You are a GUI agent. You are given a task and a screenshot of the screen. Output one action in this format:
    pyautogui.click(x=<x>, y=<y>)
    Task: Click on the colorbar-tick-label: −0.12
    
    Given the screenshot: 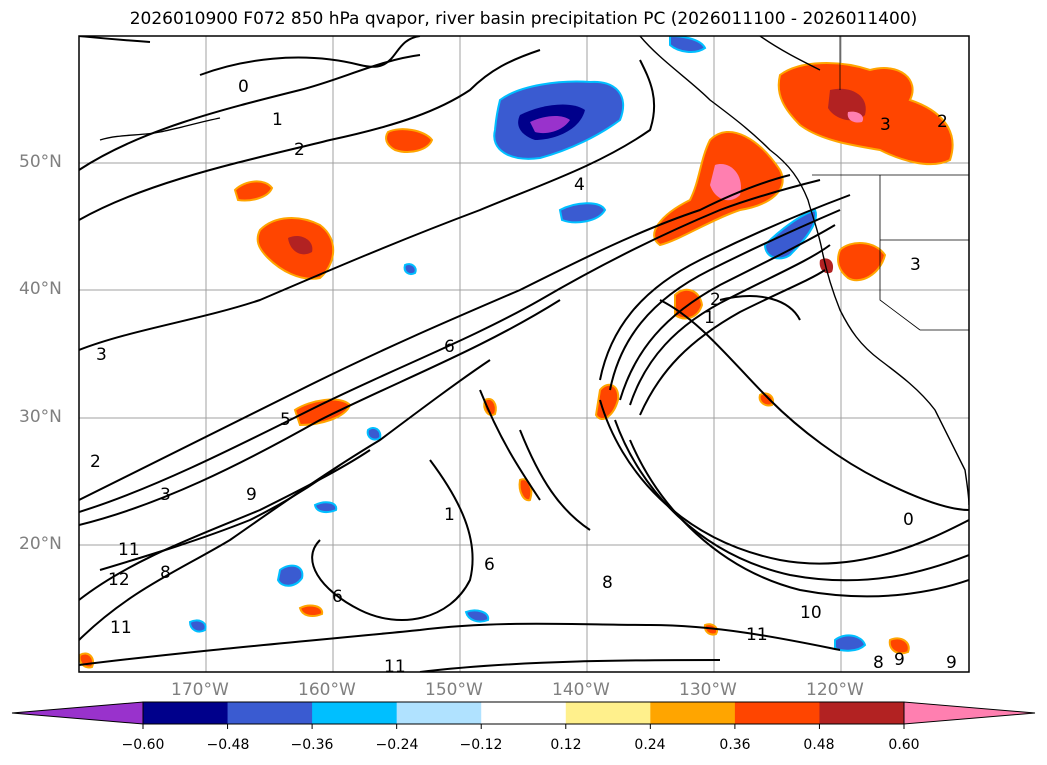 What is the action you would take?
    pyautogui.click(x=481, y=745)
    